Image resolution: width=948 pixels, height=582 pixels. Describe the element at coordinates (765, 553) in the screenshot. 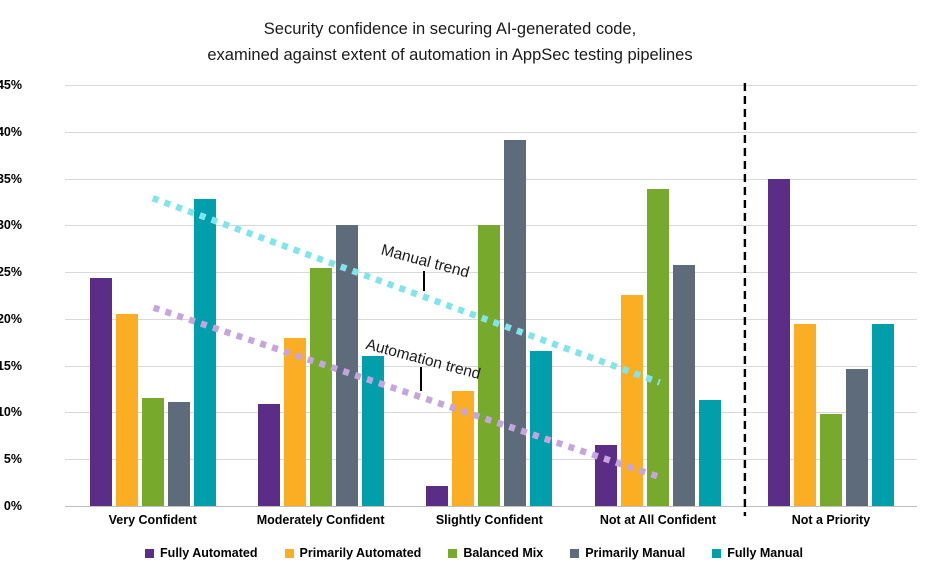

I see `legend-label: Fully Manual` at that location.